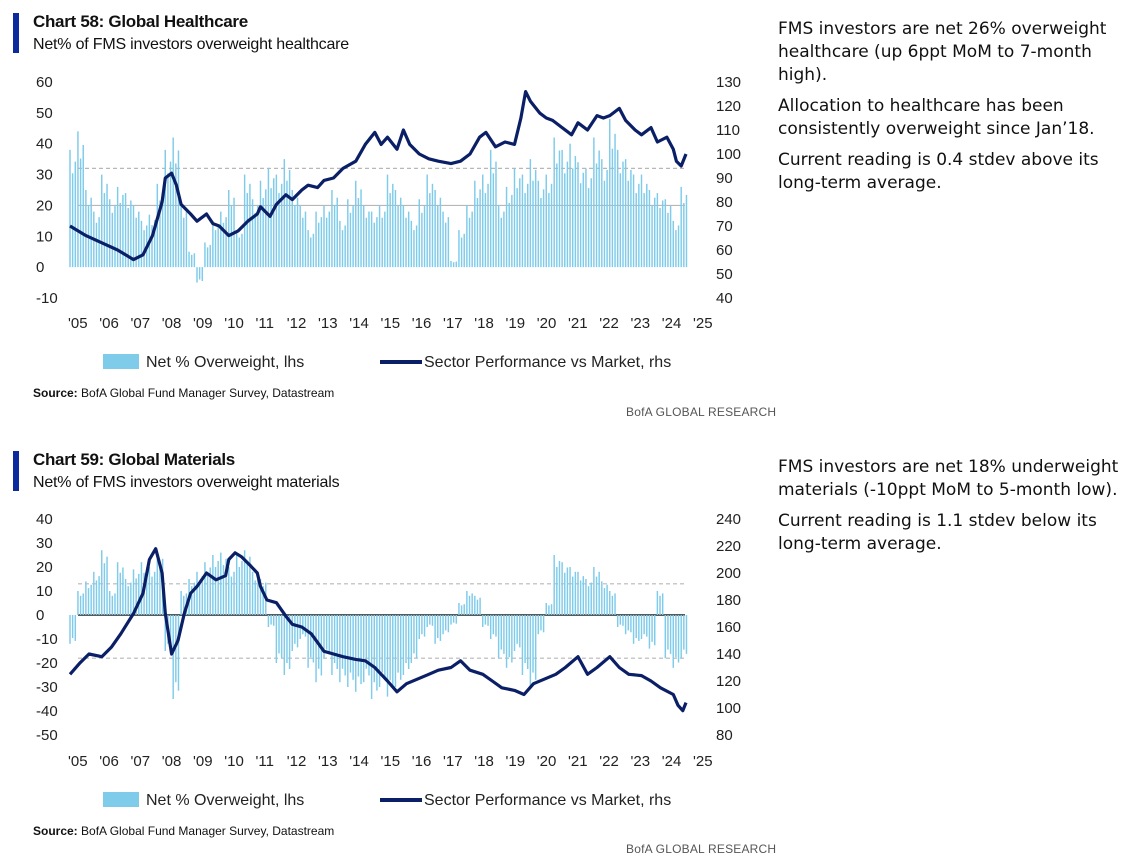  Describe the element at coordinates (44, 82) in the screenshot. I see `y-left-tick-label: 60` at that location.